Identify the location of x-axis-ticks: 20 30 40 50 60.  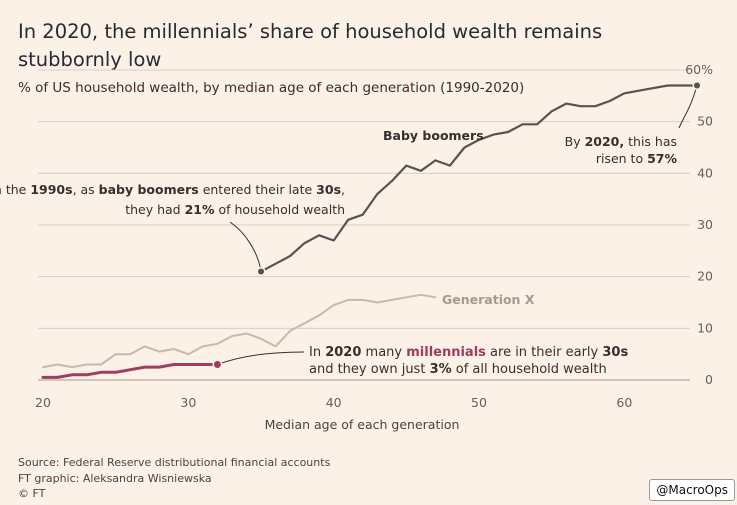
(333, 402).